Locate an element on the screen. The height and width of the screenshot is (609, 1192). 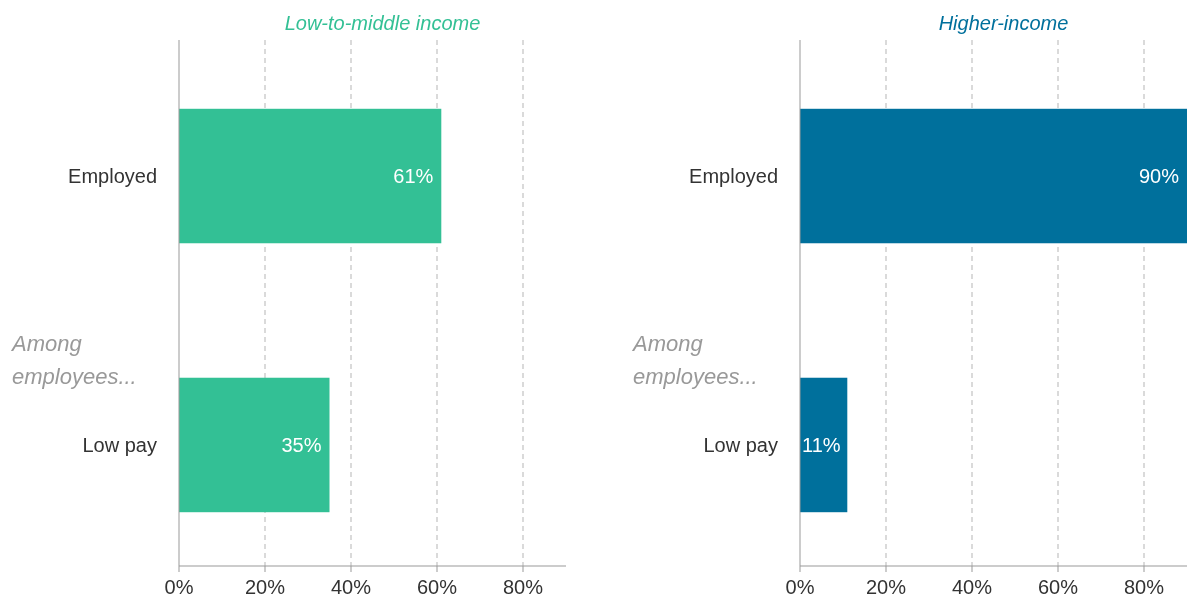
data-label: 61% is located at coordinates (413, 176).